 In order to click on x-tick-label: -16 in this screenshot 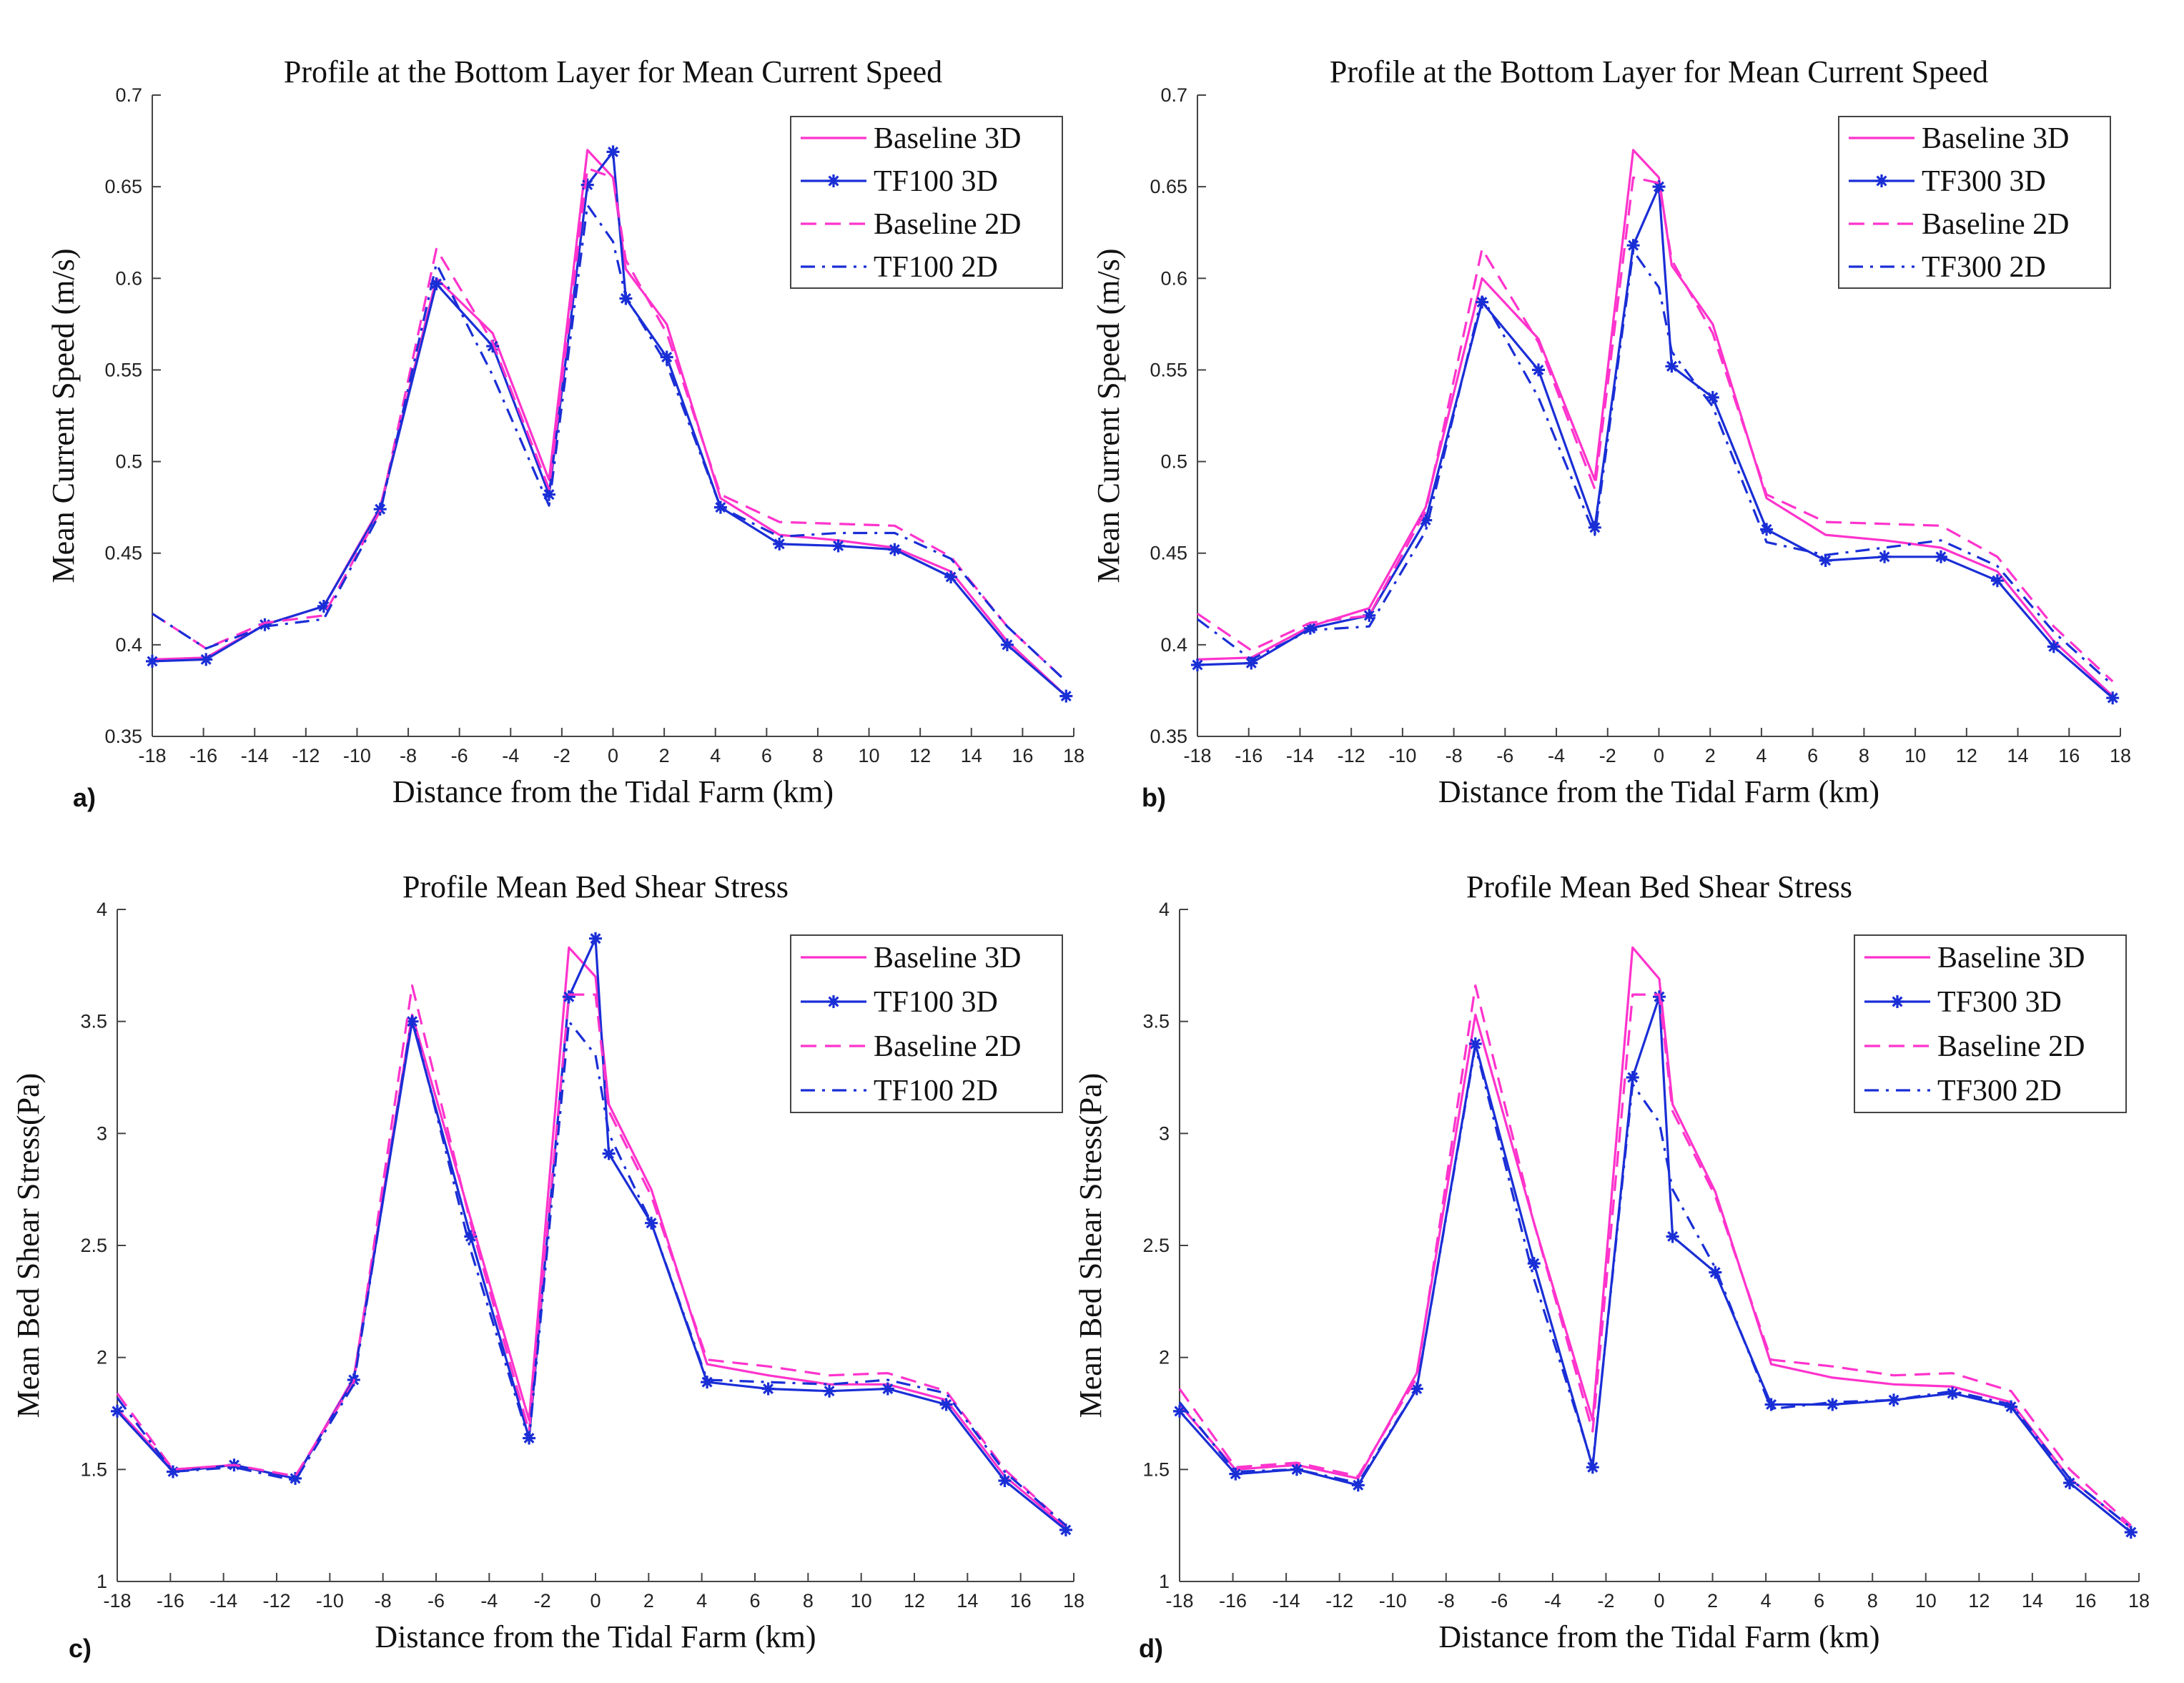, I will do `click(203, 755)`.